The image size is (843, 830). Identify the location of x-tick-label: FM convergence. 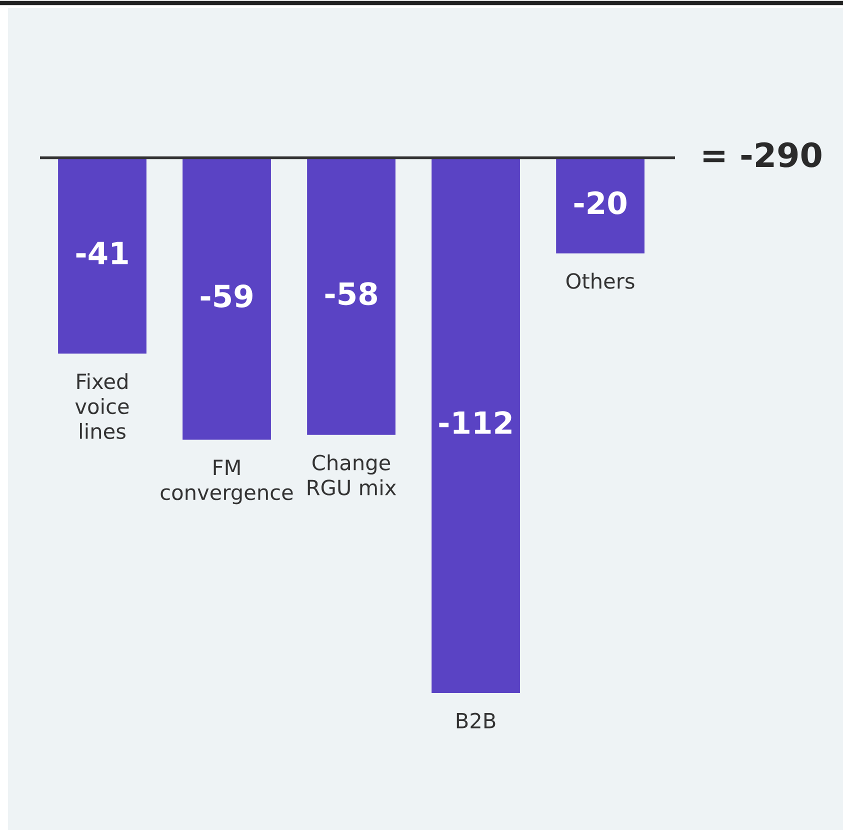
(226, 482).